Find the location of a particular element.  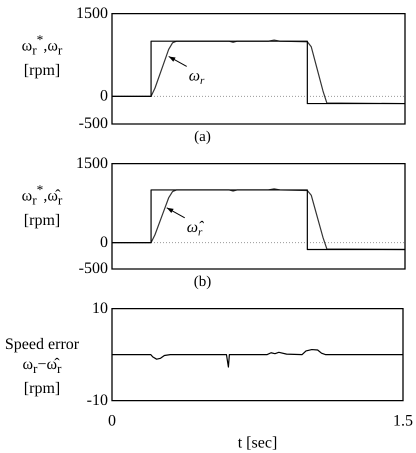

x-axis-title: t [sec] is located at coordinates (258, 443).